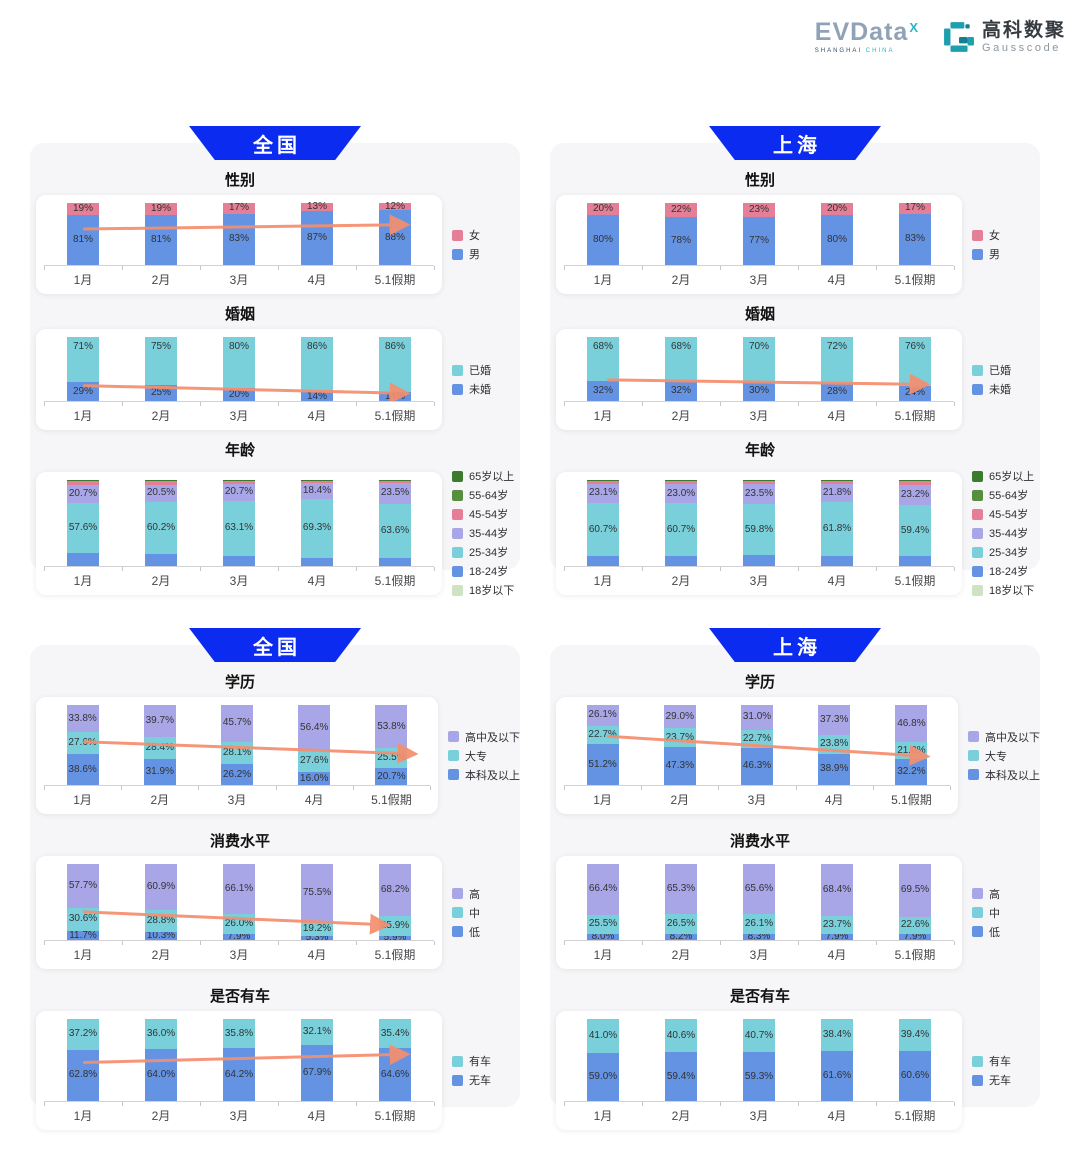 This screenshot has height=1160, width=1080. I want to click on x-axis-label: 3月, so click(239, 416).